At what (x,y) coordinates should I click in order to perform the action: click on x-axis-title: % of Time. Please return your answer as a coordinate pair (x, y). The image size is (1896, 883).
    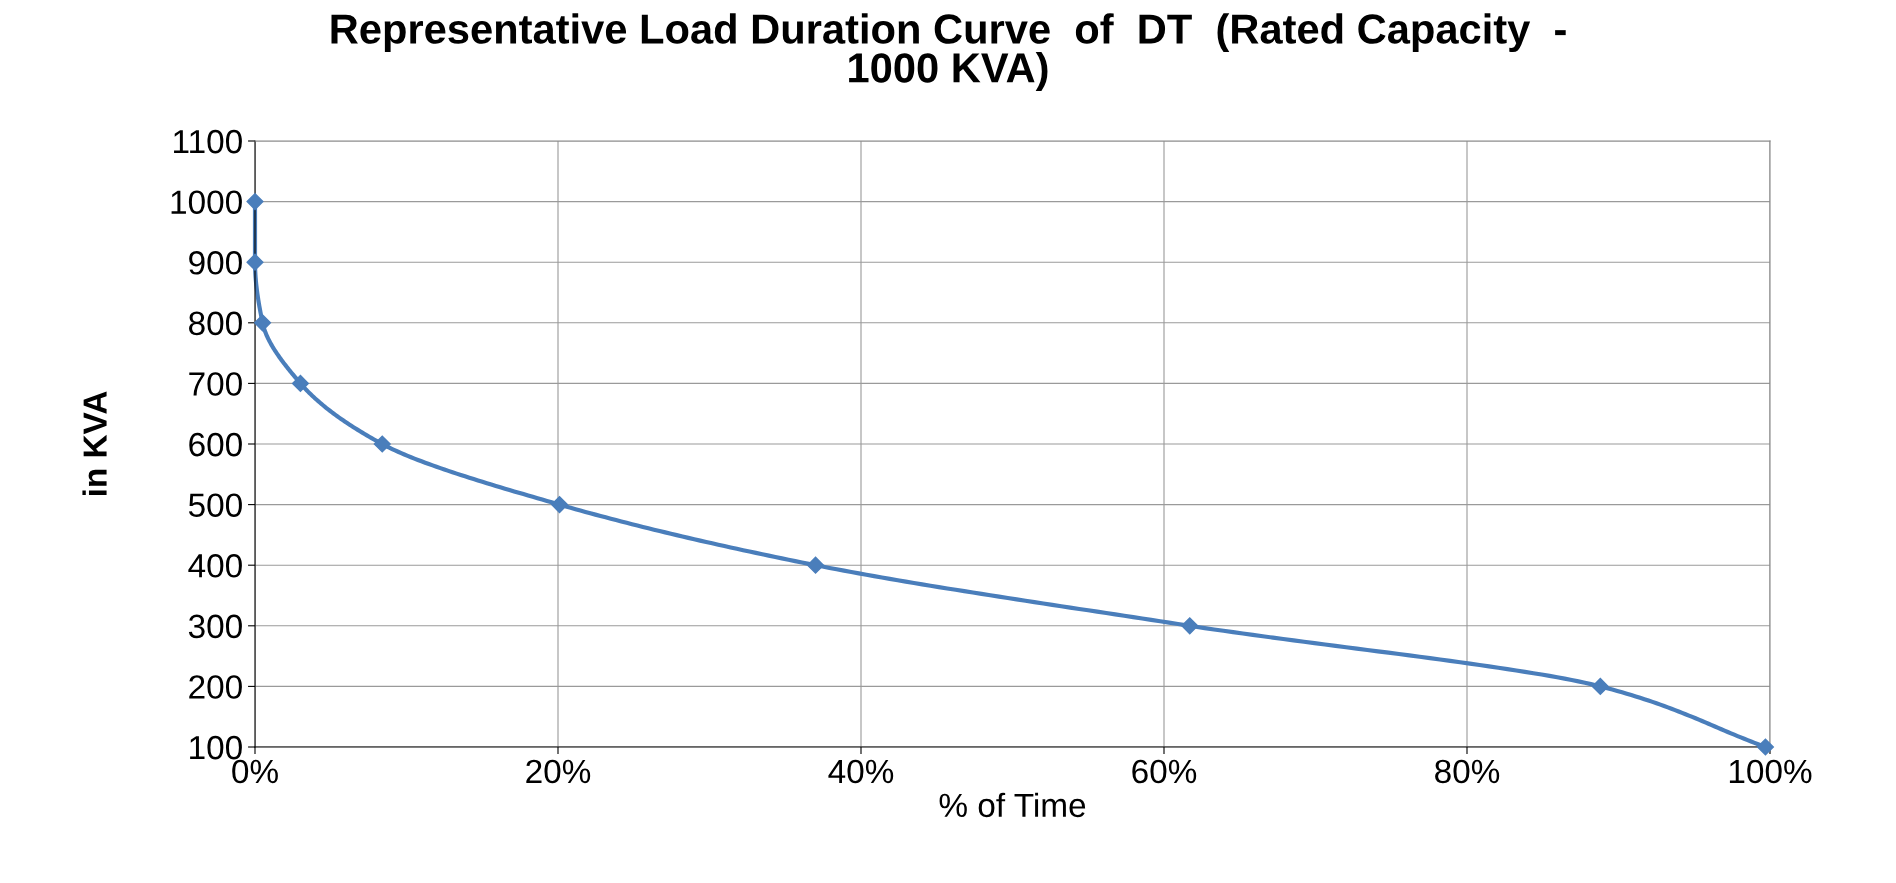
    Looking at the image, I should click on (1012, 805).